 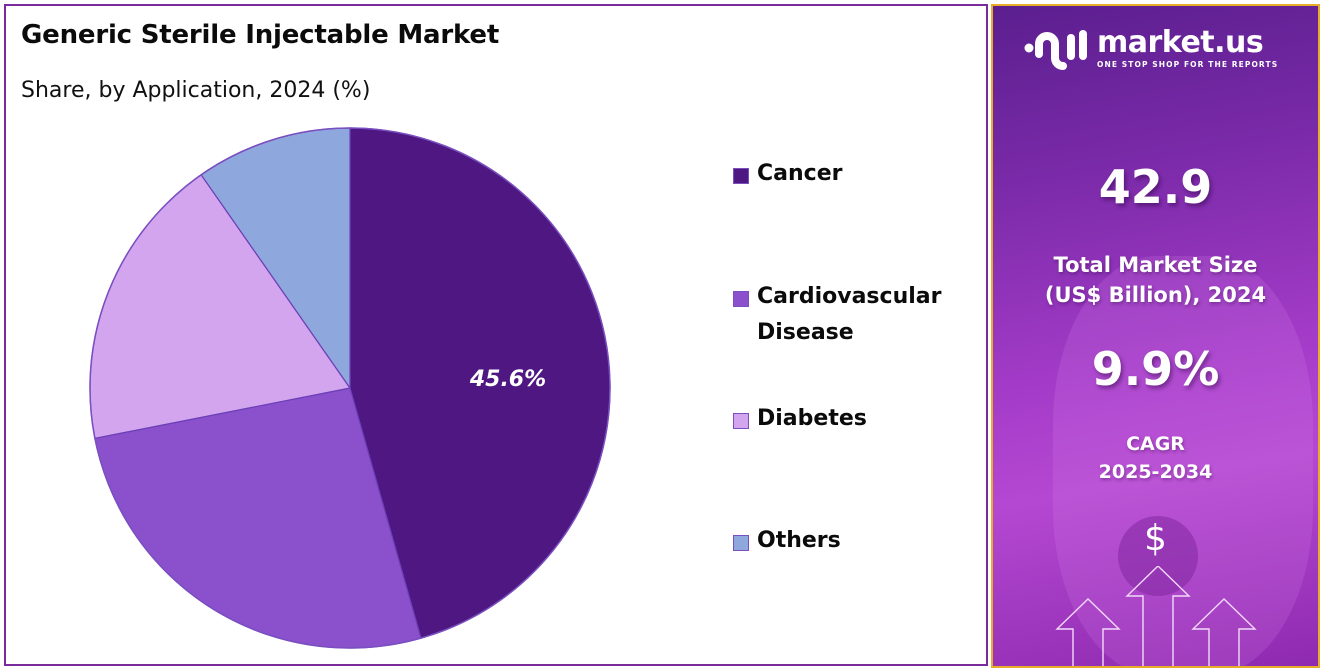 I want to click on chart-subtitle: Share, by Application, 2024 (%), so click(x=196, y=90).